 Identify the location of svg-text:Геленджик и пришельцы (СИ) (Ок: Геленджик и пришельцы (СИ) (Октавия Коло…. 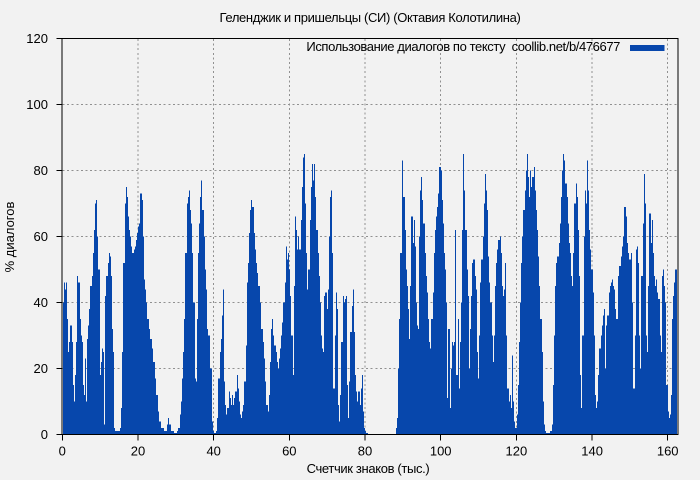
(370, 17).